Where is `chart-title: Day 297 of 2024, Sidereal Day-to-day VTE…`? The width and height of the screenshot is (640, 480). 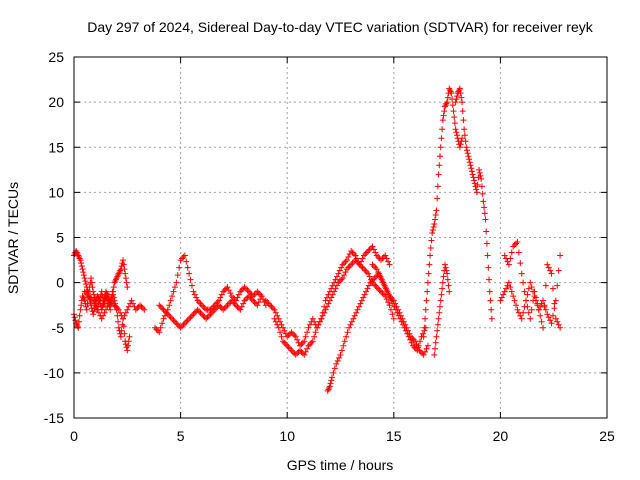
chart-title: Day 297 of 2024, Sidereal Day-to-day VTE… is located at coordinates (340, 27).